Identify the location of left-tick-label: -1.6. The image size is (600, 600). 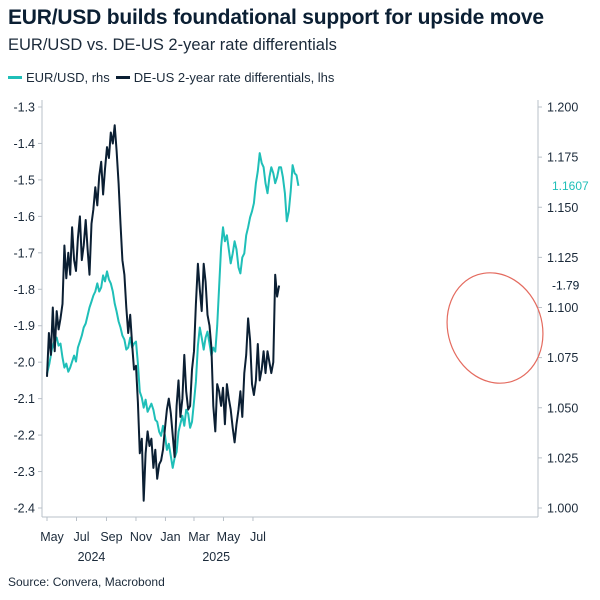
(24, 217).